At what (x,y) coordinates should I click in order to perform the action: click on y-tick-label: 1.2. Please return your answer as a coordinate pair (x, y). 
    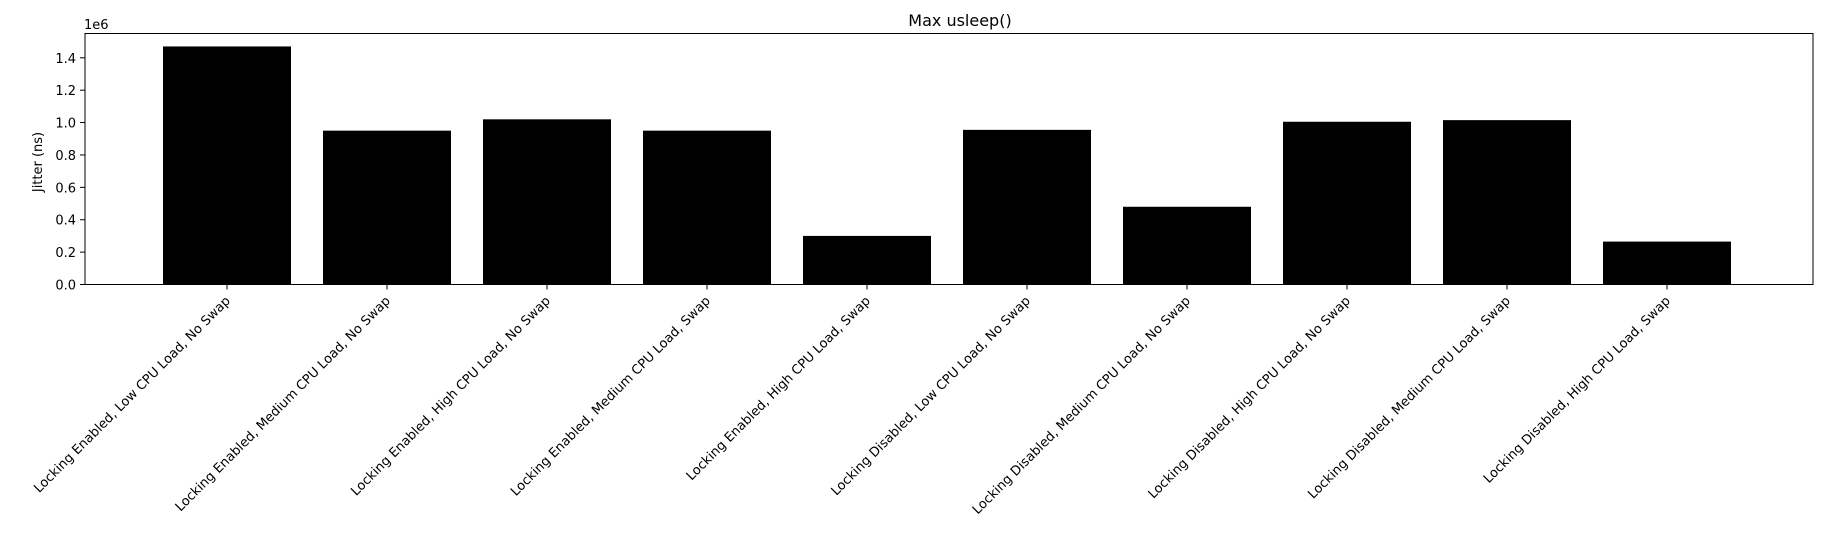
    Looking at the image, I should click on (65, 91).